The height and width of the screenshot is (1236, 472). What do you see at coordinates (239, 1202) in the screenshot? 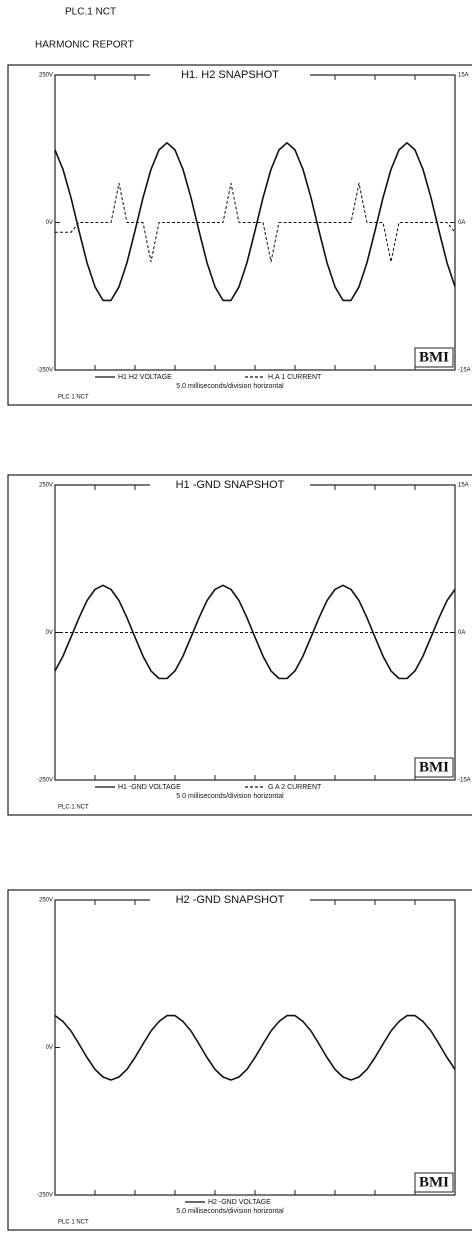
I see `legend-label: H2 -GND VOLTAGE` at bounding box center [239, 1202].